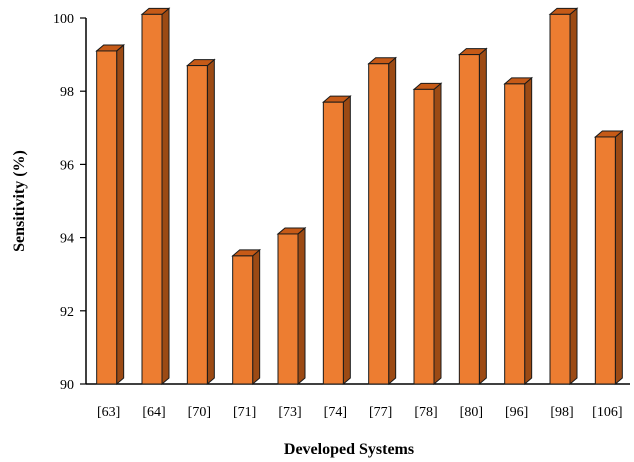 This screenshot has height=462, width=634. I want to click on y-tick-label: 92, so click(67, 312).